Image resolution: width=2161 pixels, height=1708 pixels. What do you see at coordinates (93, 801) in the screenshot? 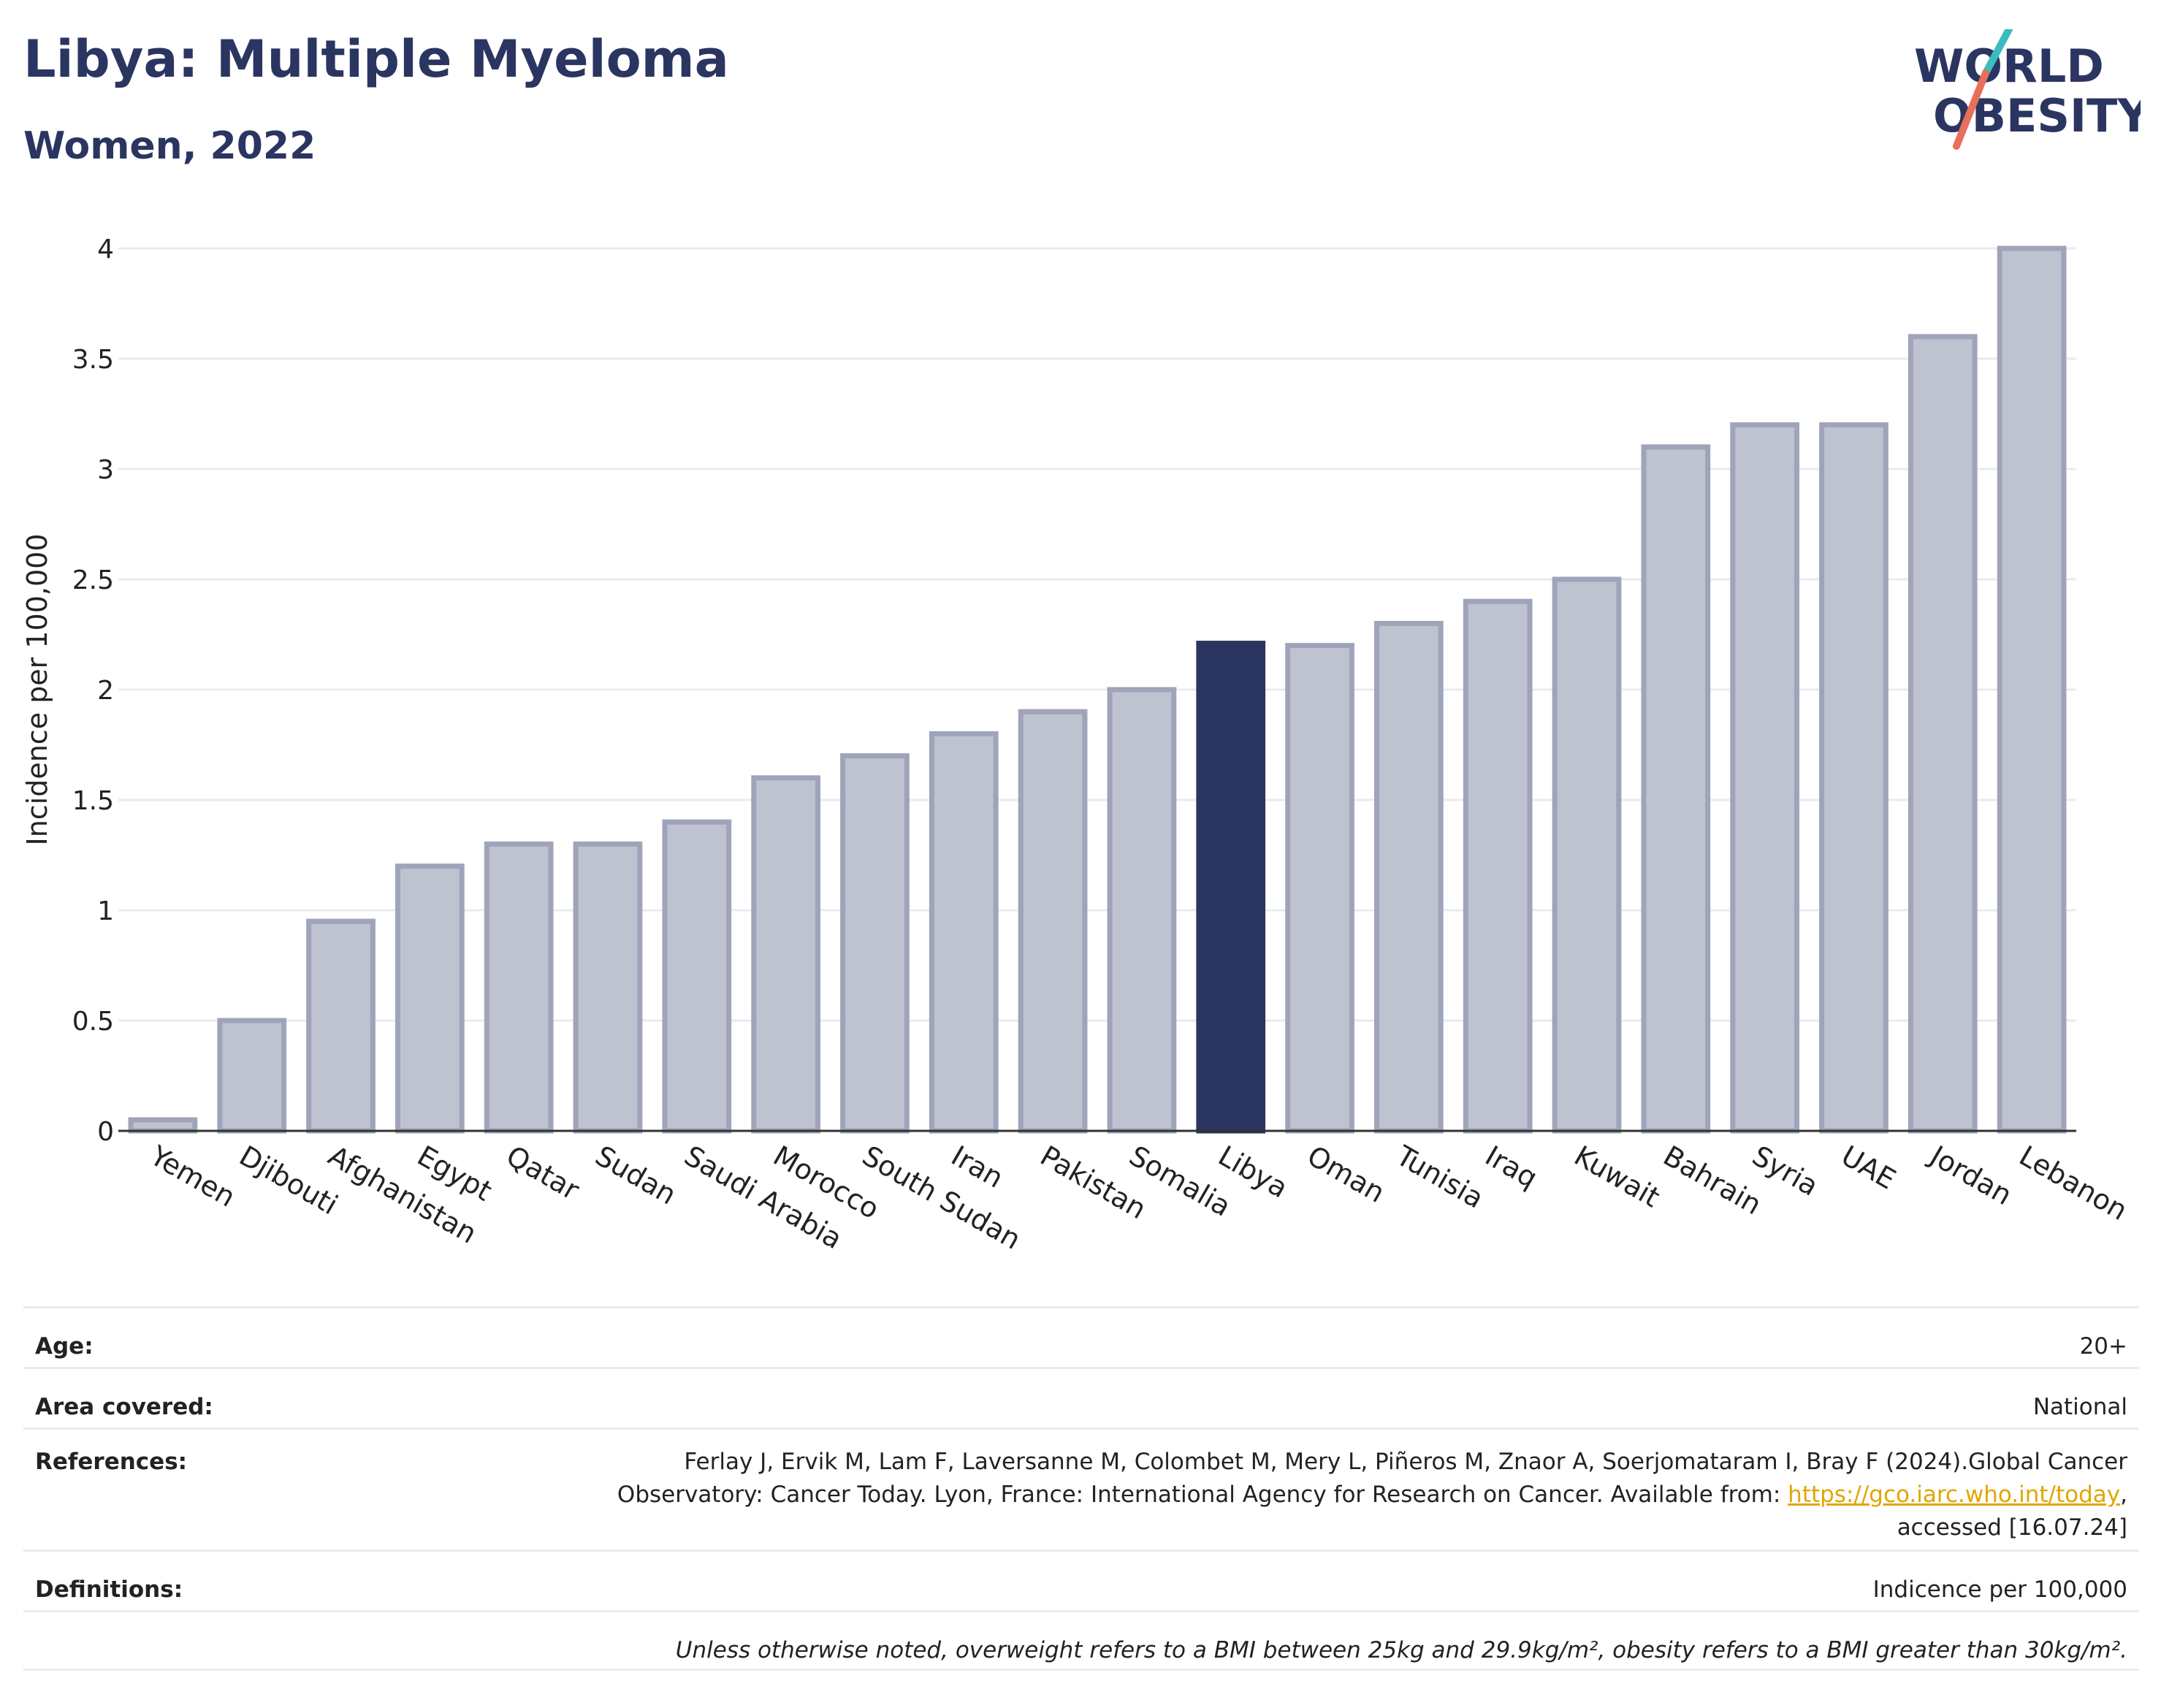
I see `y-tick-label: 1.5` at bounding box center [93, 801].